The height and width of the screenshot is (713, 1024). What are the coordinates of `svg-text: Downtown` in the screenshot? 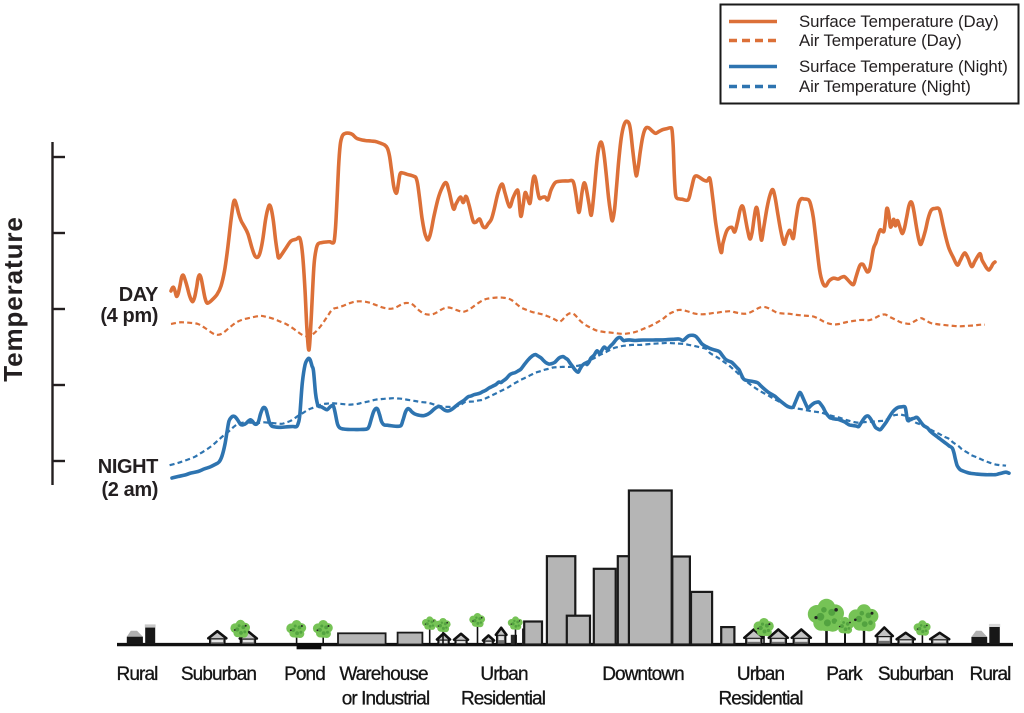 It's located at (643, 674).